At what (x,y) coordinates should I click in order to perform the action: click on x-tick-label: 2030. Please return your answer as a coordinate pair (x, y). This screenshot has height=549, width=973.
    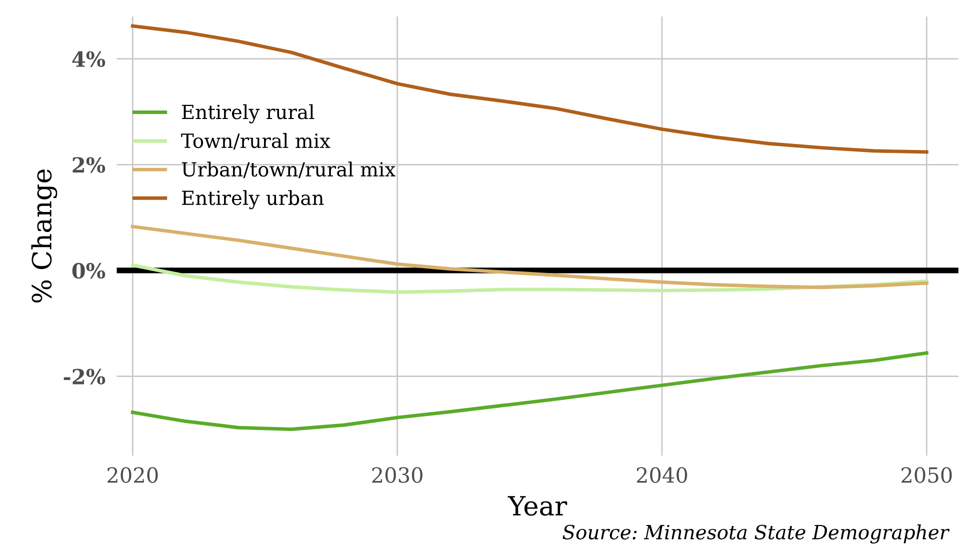
    Looking at the image, I should click on (397, 475).